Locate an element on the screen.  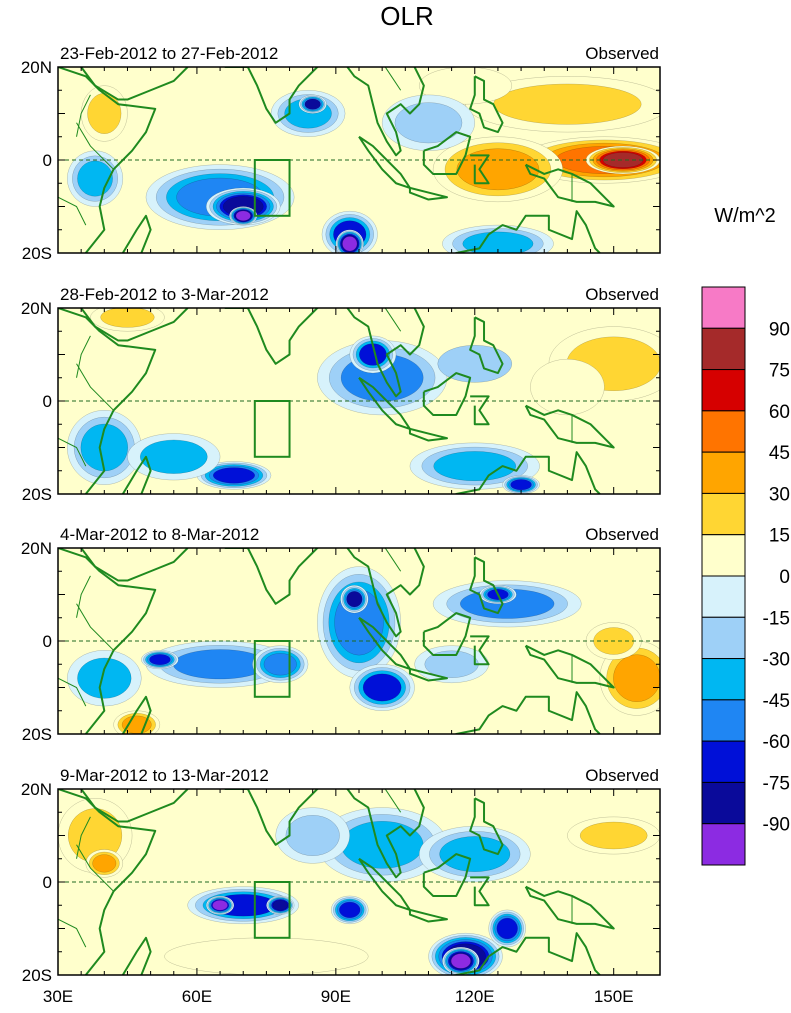
x-tick-label: 120E is located at coordinates (475, 996).